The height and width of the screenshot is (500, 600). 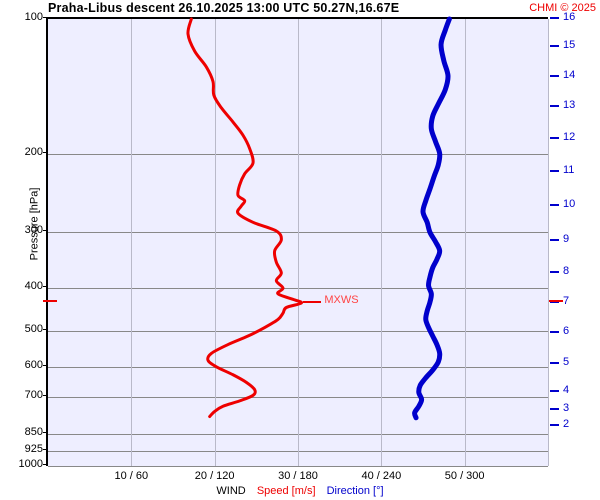 I want to click on wind-tick-label: 30 / 180, so click(x=298, y=476).